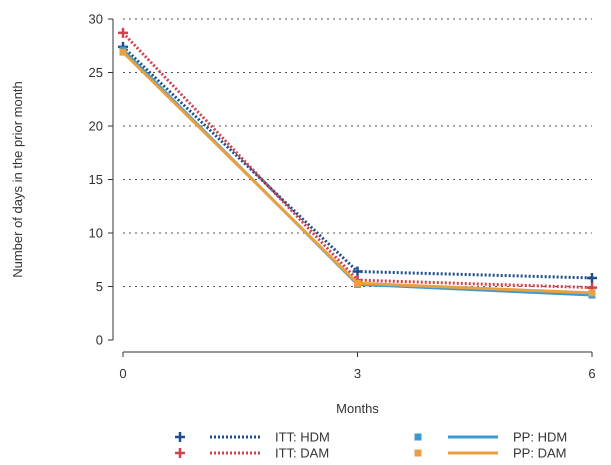 The height and width of the screenshot is (465, 611). Describe the element at coordinates (99, 340) in the screenshot. I see `y-tick-label: 0` at that location.